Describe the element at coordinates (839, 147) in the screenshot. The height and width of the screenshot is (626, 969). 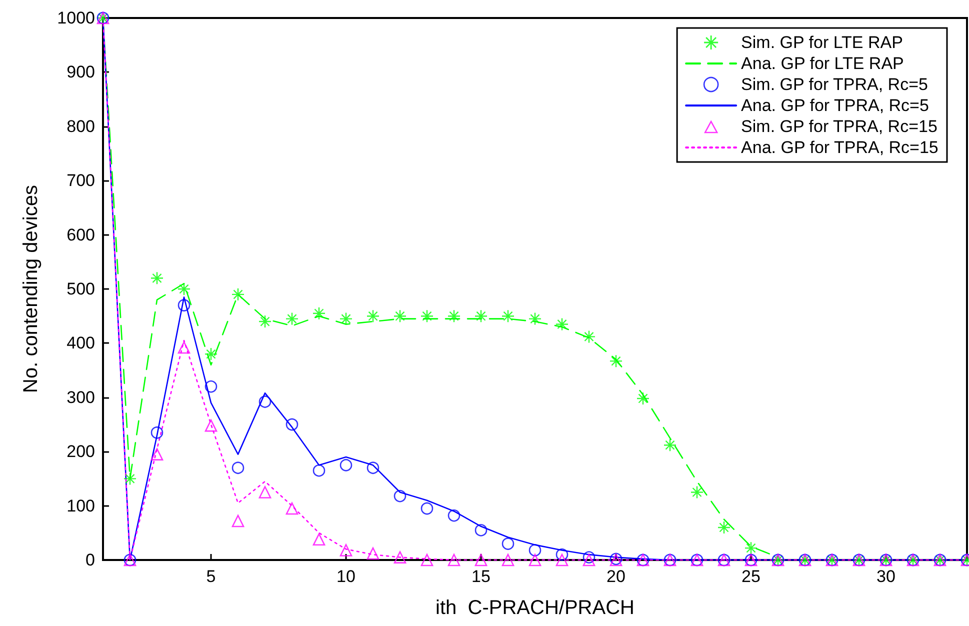
I see `legend-label: Ana. GP for TPRA, Rc=15` at that location.